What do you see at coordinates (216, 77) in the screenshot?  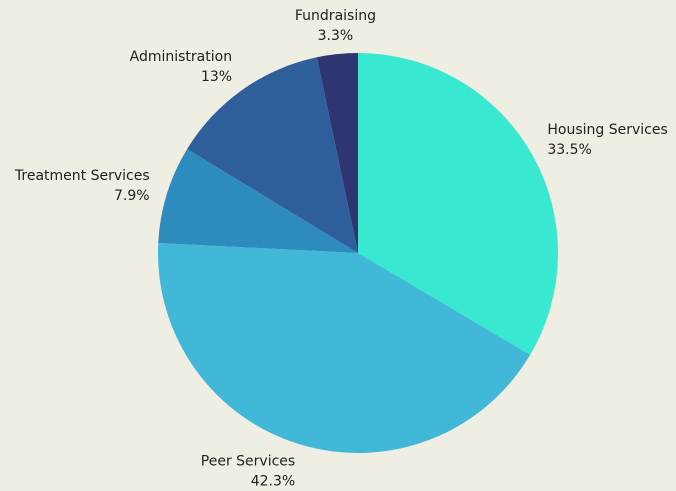 I see `slice-value: 13%` at bounding box center [216, 77].